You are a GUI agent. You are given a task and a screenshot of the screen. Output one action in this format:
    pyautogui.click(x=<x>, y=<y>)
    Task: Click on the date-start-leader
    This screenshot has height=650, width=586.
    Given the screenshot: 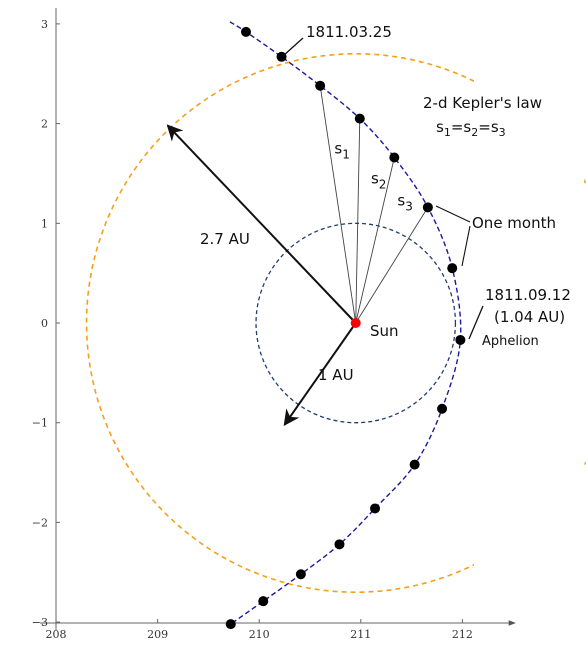 What is the action you would take?
    pyautogui.click(x=293, y=47)
    